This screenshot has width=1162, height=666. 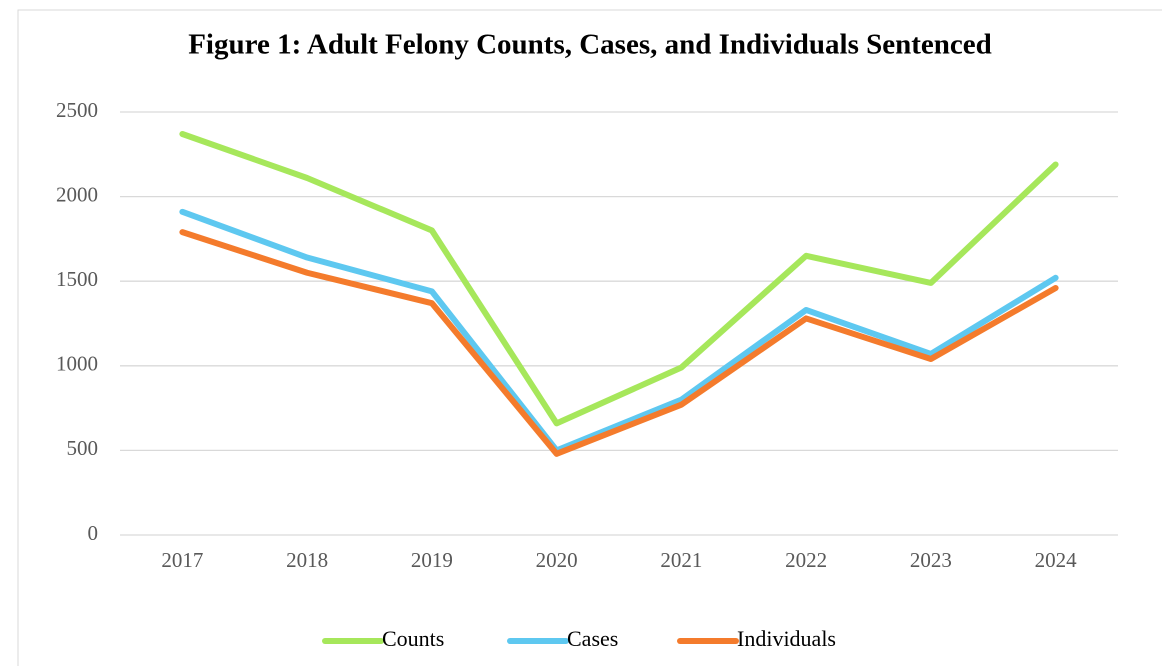 I want to click on y-tick-label: 2500, so click(x=77, y=110).